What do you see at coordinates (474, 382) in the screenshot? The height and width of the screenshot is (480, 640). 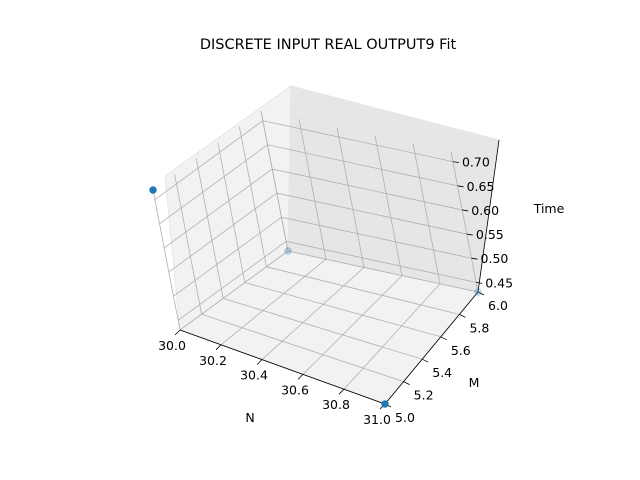 I see `y-axis-label: M` at bounding box center [474, 382].